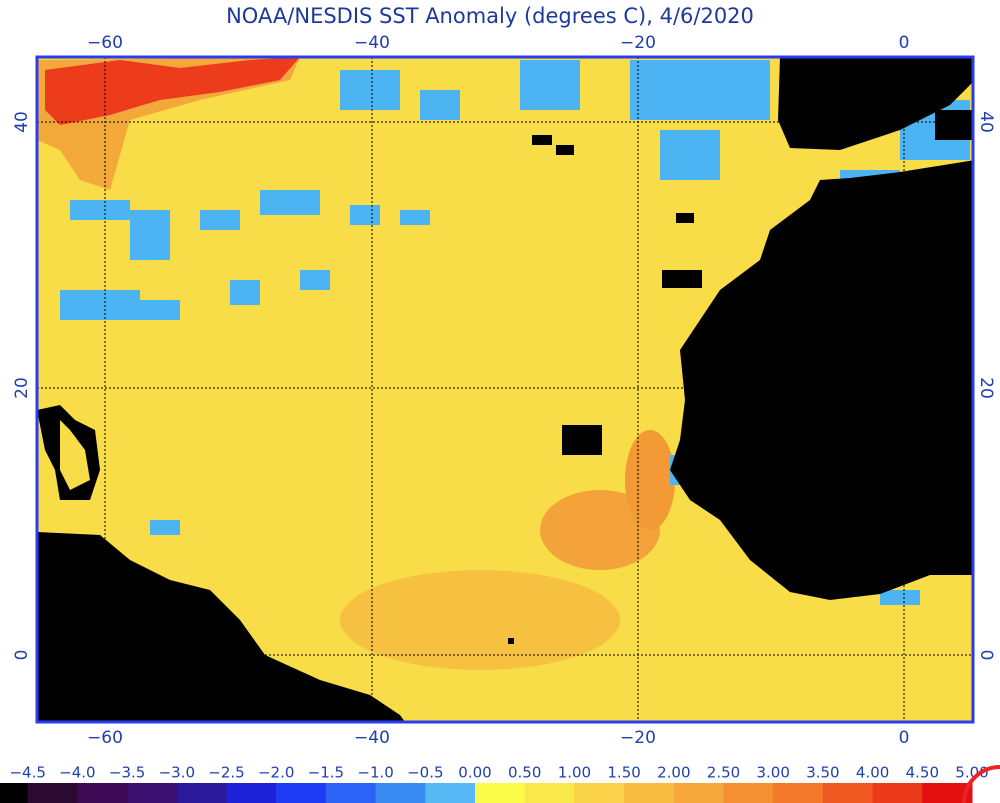  What do you see at coordinates (127, 773) in the screenshot?
I see `colorbar-label: −3.5` at bounding box center [127, 773].